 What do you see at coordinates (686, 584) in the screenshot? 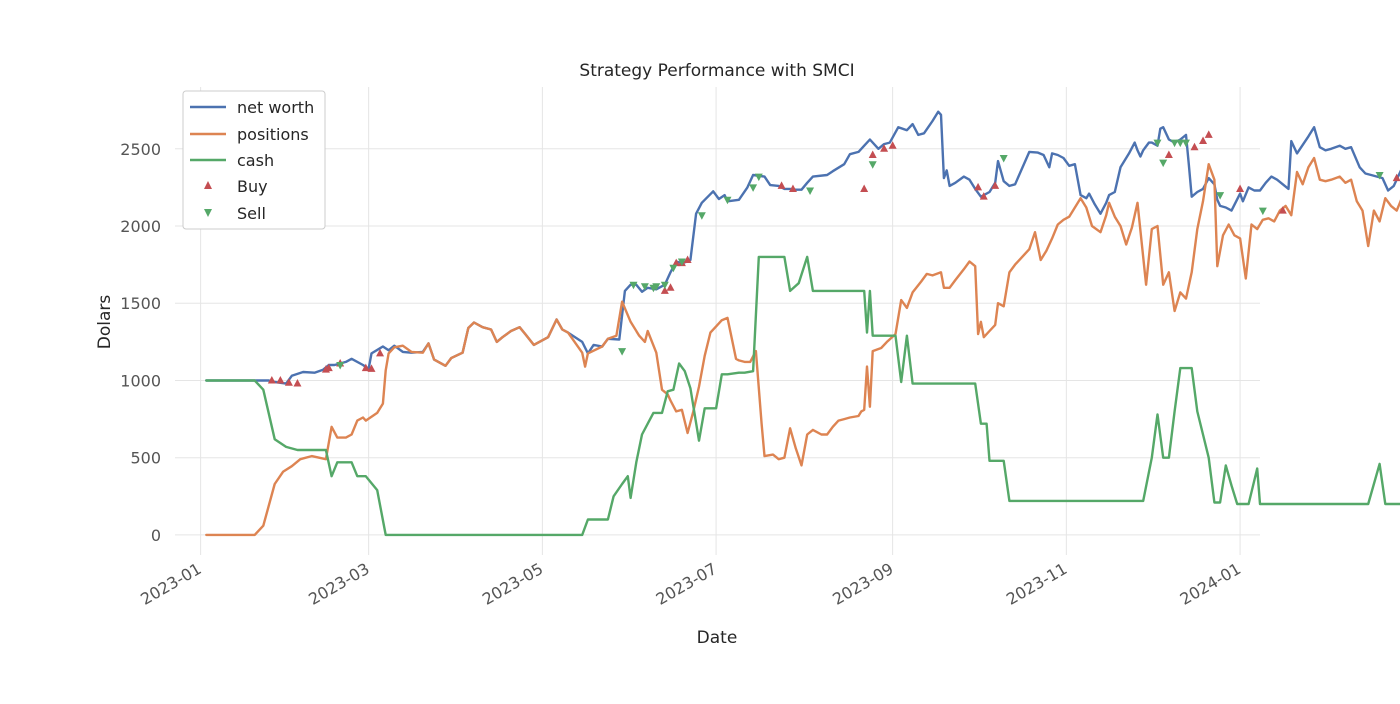
I see `x-tick-label: 2023-07` at bounding box center [686, 584].